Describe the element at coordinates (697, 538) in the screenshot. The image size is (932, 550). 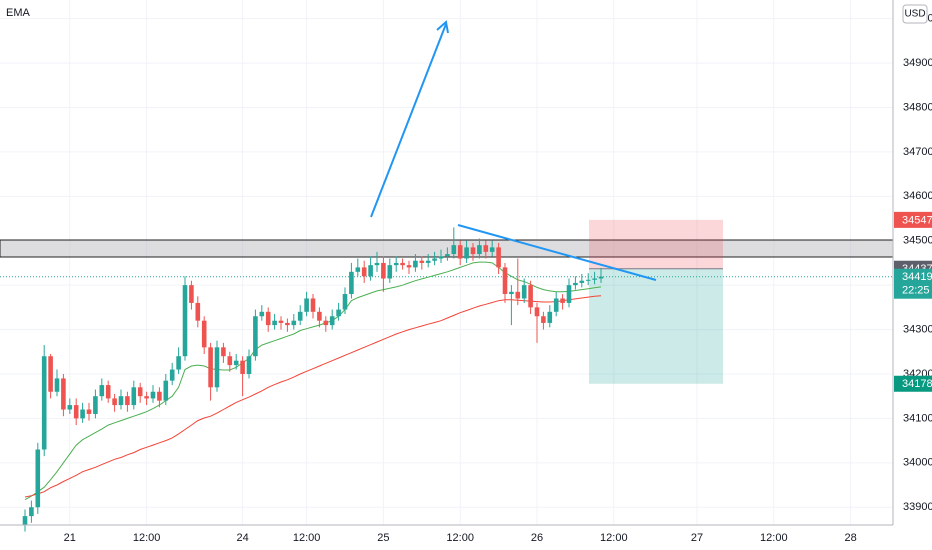
I see `x-tick-label: 27` at that location.